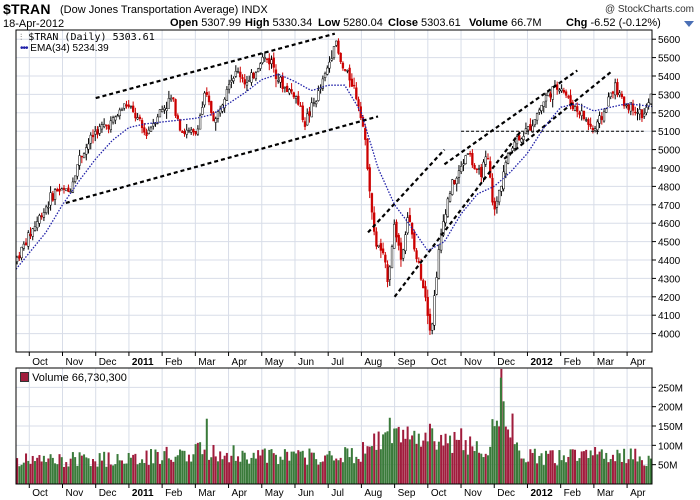  What do you see at coordinates (274, 362) in the screenshot?
I see `price-xtick-label: May` at bounding box center [274, 362].